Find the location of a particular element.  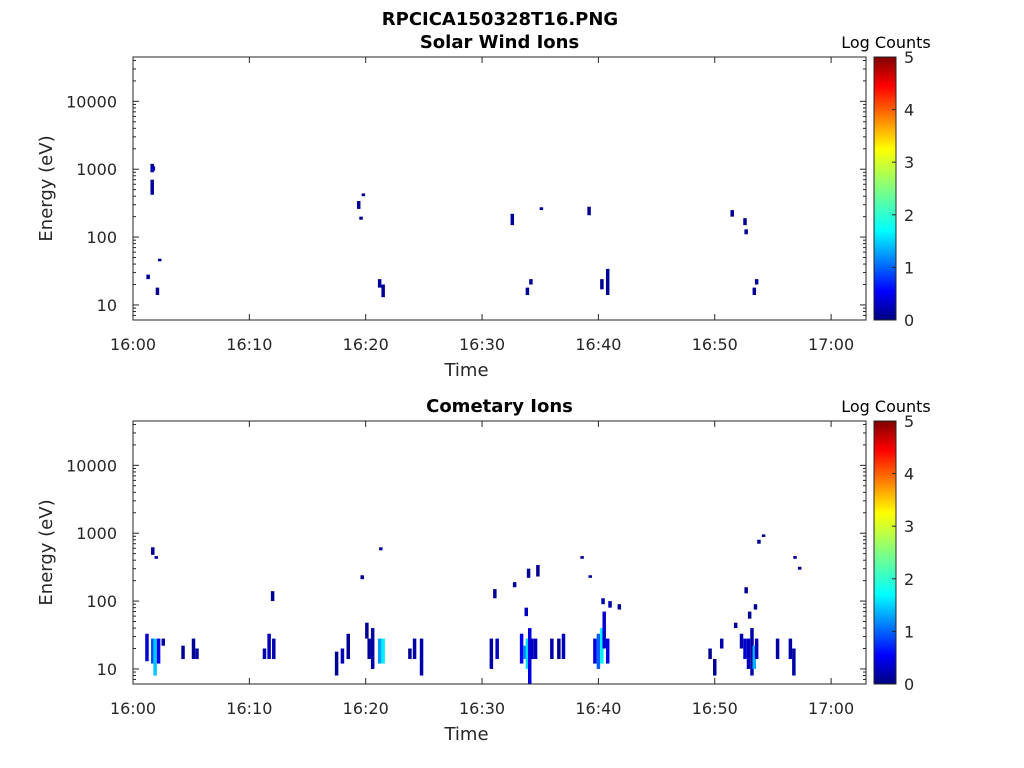

y-tick-label: 10 is located at coordinates (107, 305).